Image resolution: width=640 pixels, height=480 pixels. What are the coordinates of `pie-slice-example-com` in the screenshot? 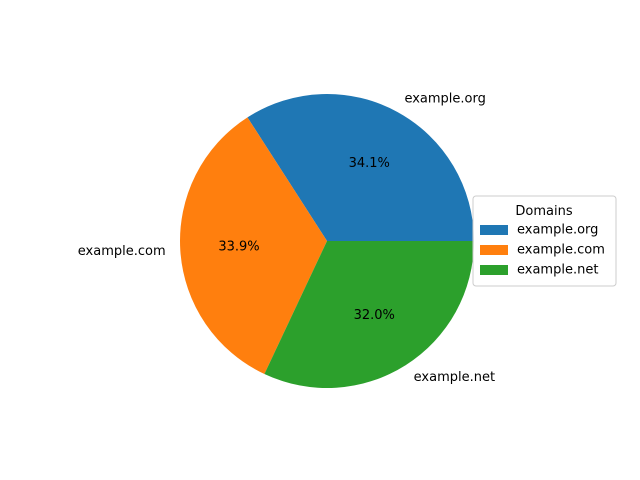 It's located at (253, 246).